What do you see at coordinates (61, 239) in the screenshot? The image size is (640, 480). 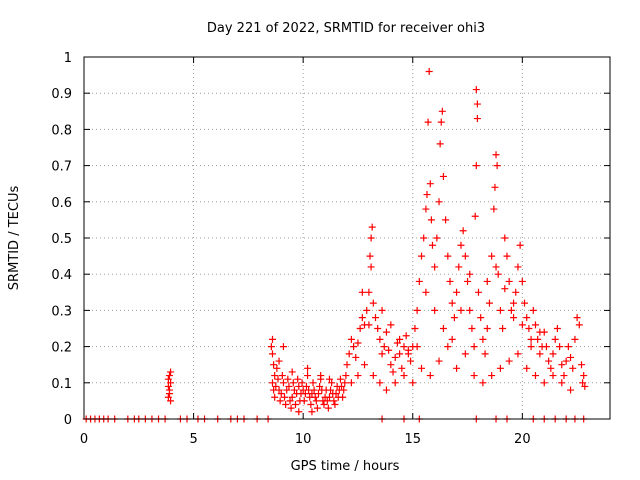 I see `y-tick-label: 0.5` at bounding box center [61, 239].